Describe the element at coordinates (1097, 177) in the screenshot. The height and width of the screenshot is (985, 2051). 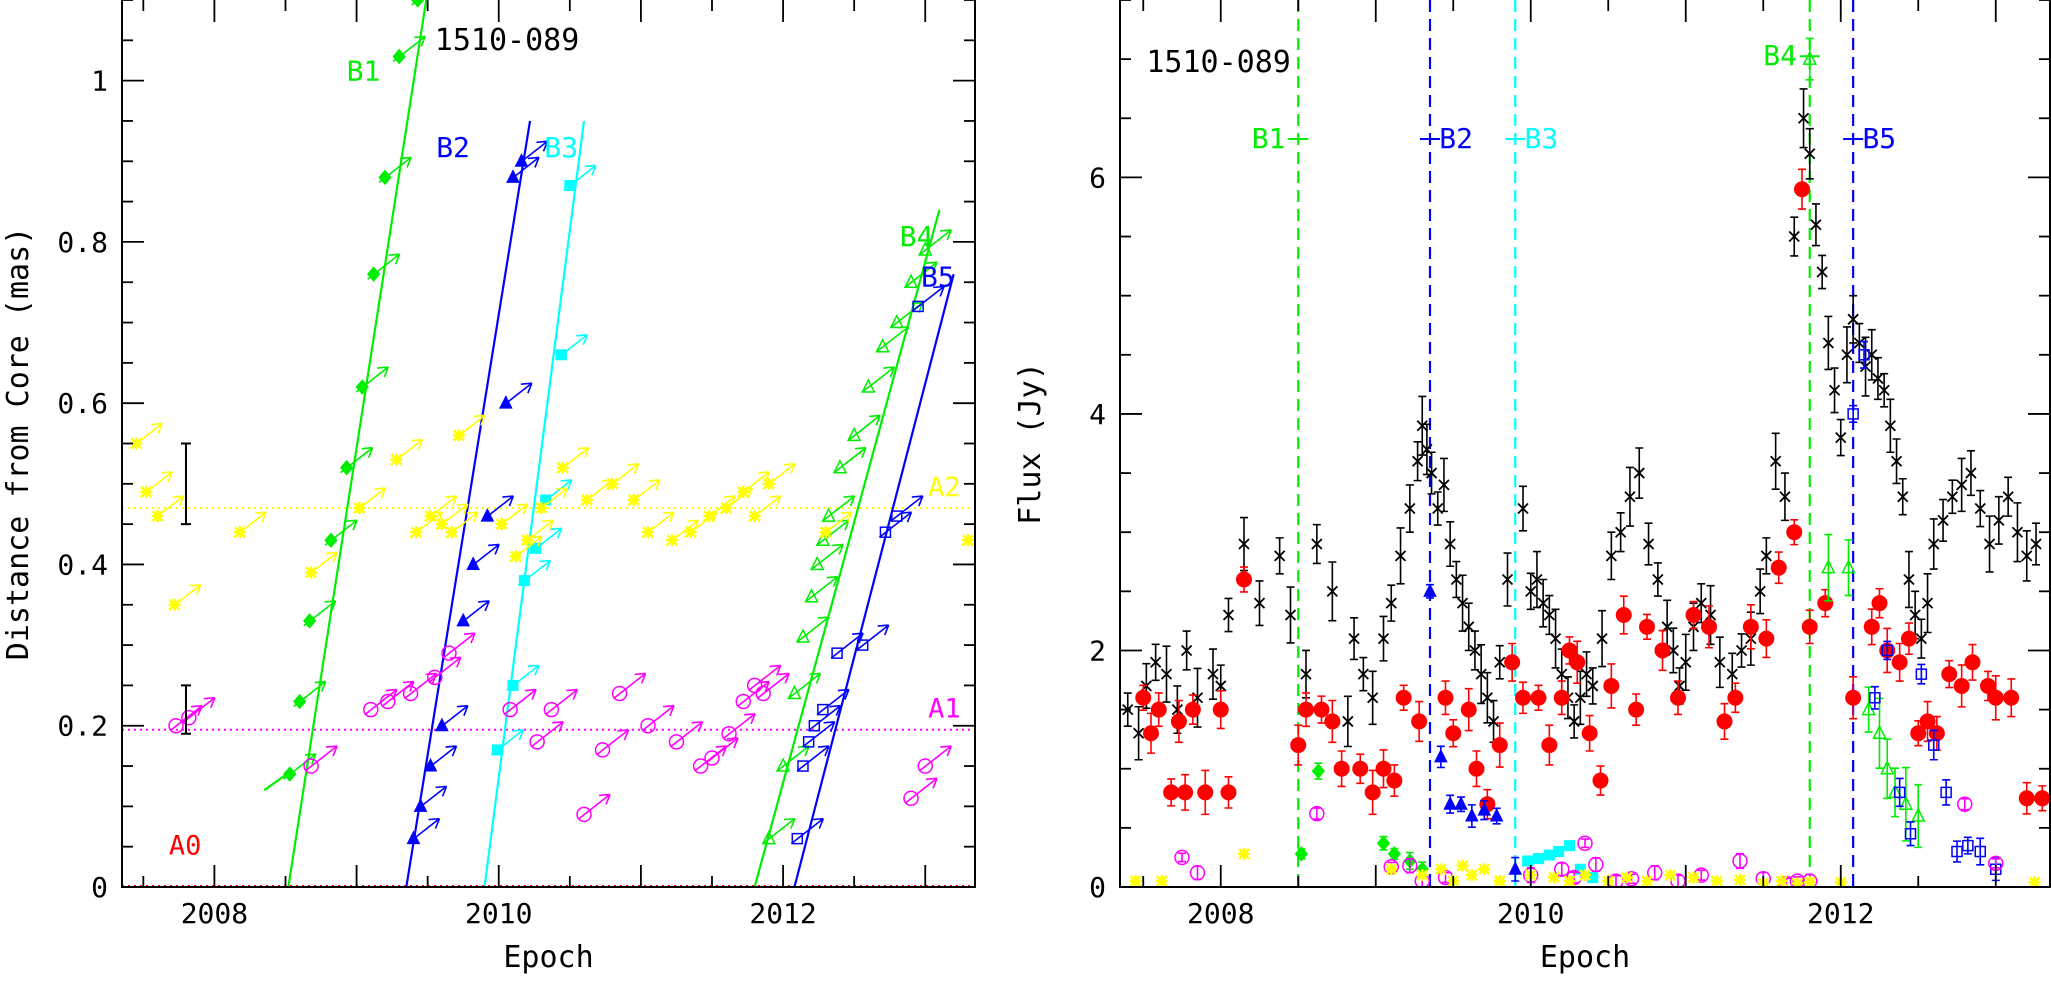
I see `y-tick-label-3: 6` at that location.